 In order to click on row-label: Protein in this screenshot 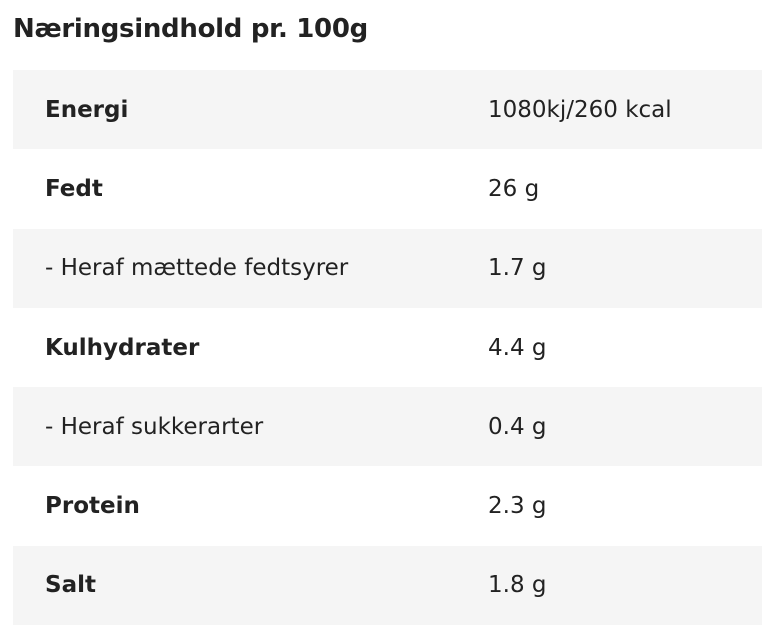, I will do `click(92, 506)`.